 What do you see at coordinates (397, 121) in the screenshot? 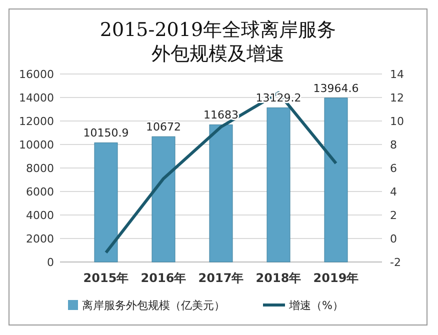
I see `y2-tick-label: 10` at bounding box center [397, 121].